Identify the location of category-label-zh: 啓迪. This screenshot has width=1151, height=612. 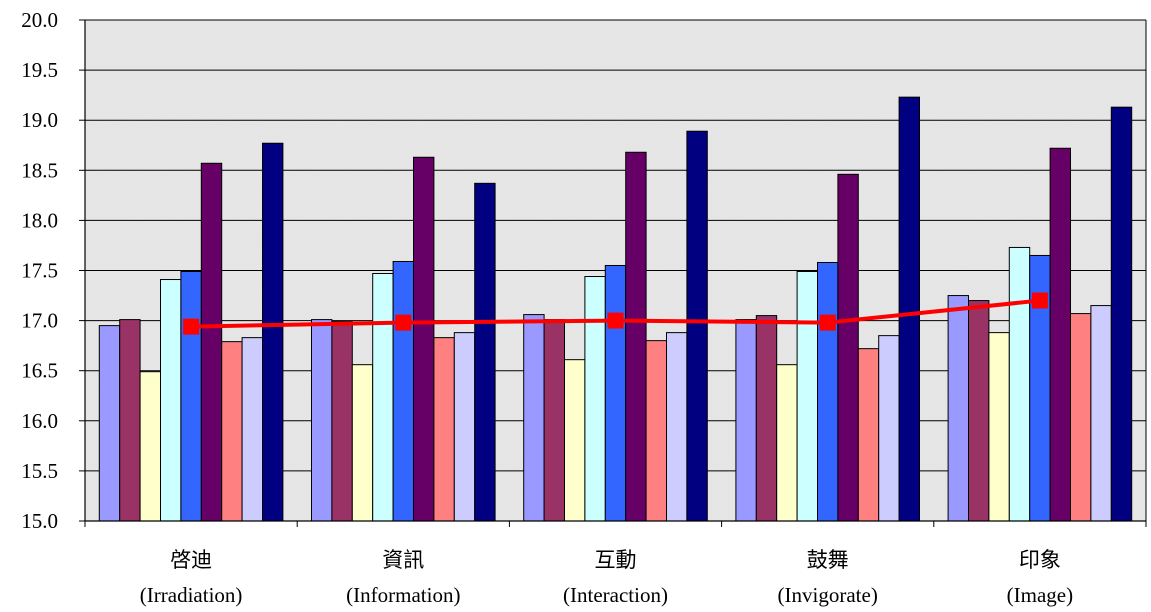
(191, 560).